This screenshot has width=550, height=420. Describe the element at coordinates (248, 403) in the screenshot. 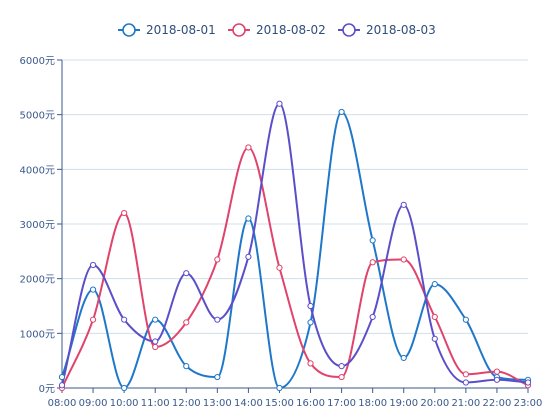

I see `x-tick-label: 14:00` at that location.